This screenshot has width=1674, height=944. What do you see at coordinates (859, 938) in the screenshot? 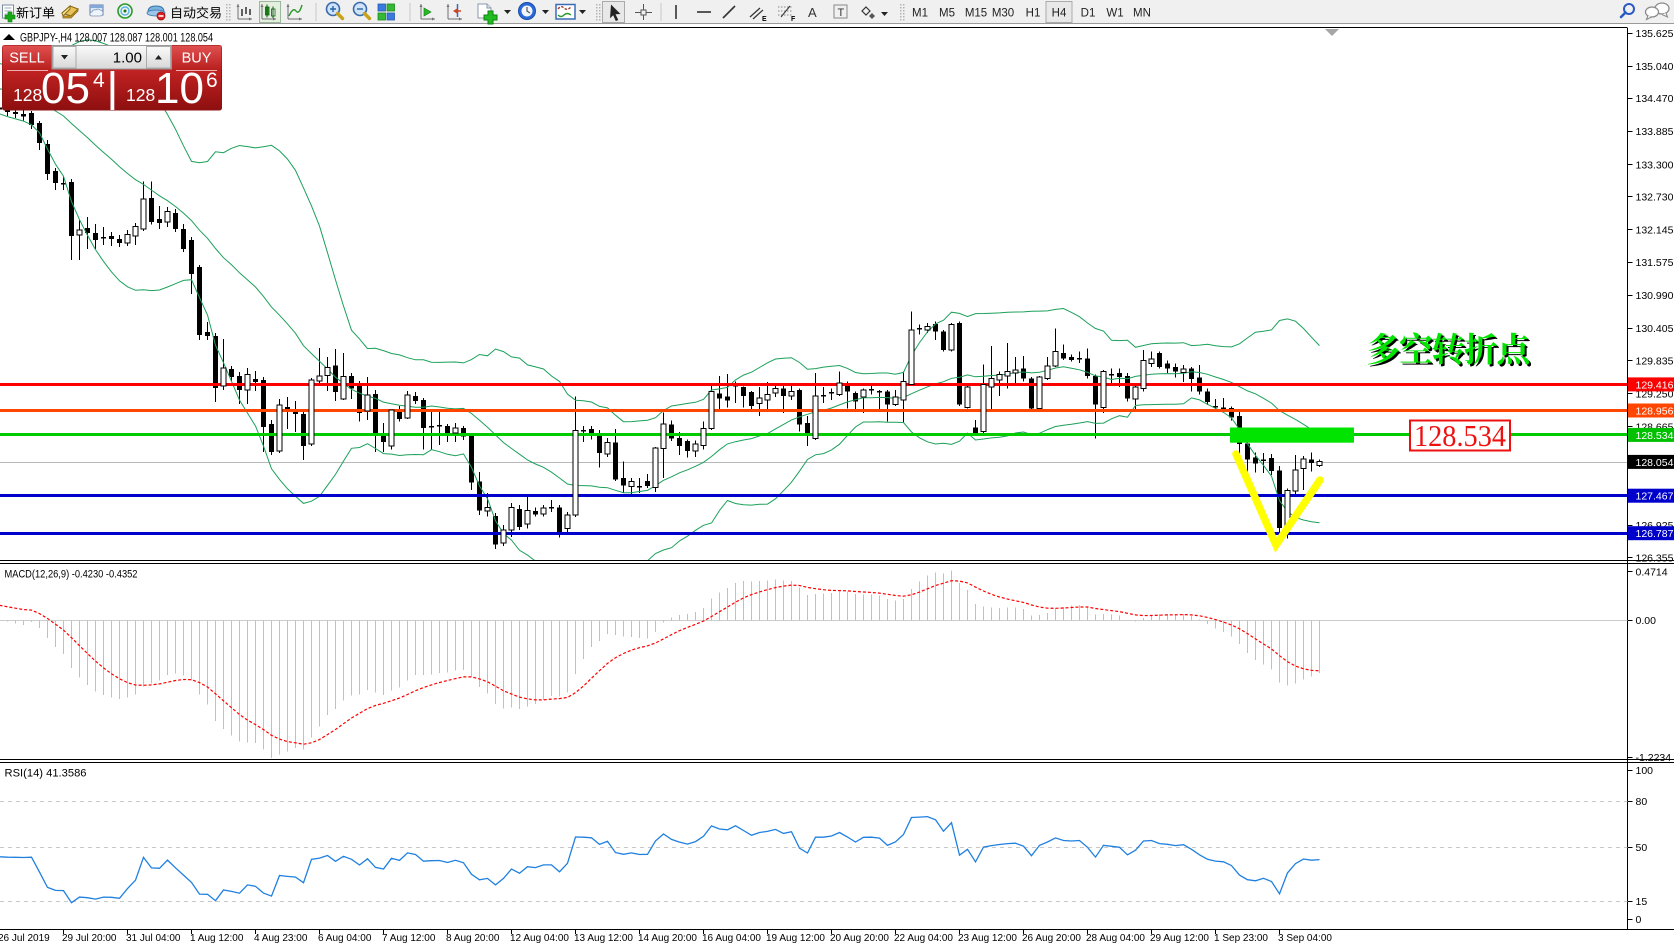
I see `svg-text: 20 Aug 20:00` at bounding box center [859, 938].